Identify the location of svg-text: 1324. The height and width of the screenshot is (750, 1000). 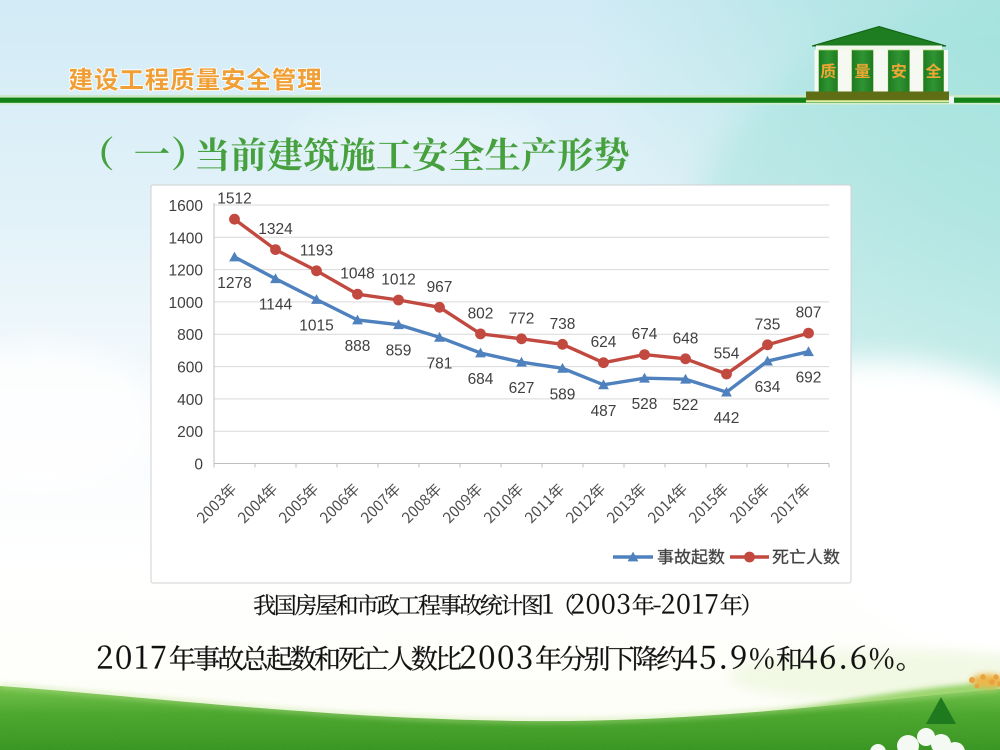
(275, 229).